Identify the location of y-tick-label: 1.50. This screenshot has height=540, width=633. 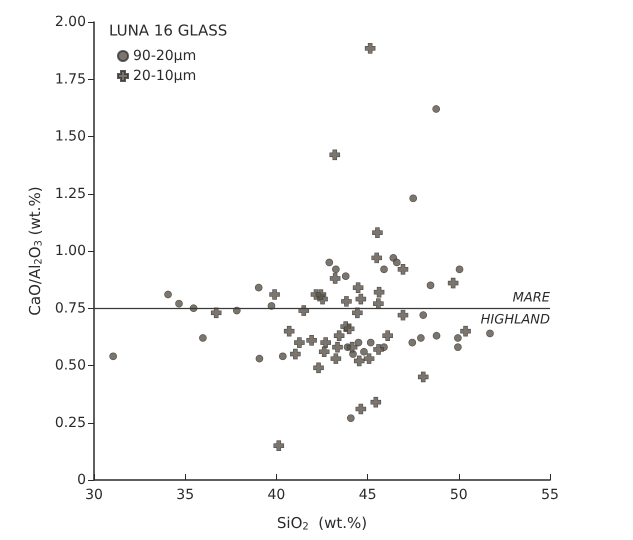
(70, 136).